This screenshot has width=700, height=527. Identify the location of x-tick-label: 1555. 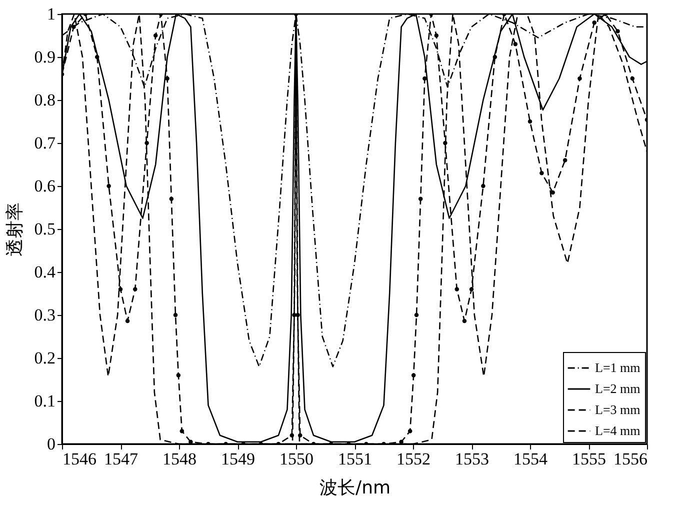
(589, 459).